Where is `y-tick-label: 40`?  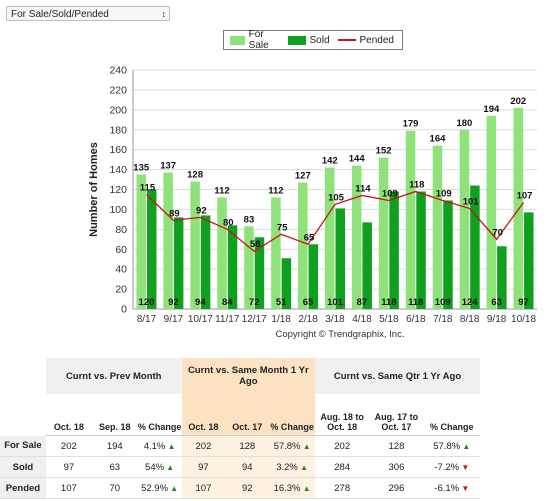 y-tick-label: 40 is located at coordinates (121, 270).